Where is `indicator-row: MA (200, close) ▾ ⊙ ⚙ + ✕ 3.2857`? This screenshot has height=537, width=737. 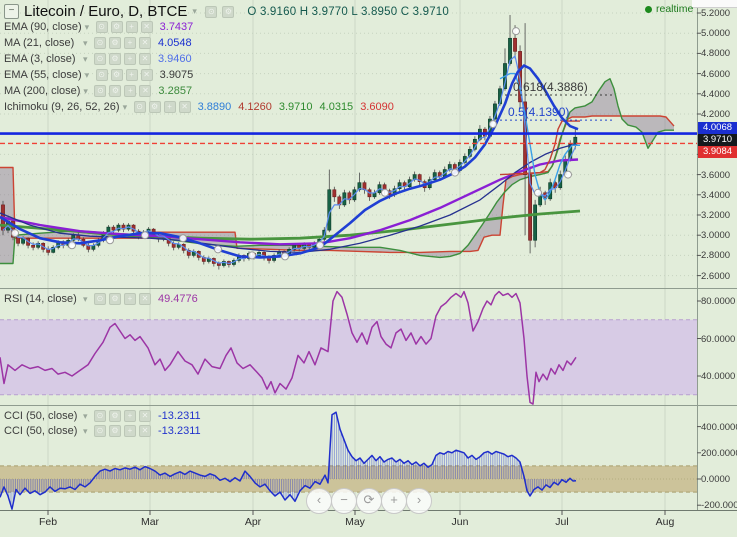
indicator-row: MA (200, close) ▾ ⊙ ⚙ + ✕ 3.2857 is located at coordinates (98, 91).